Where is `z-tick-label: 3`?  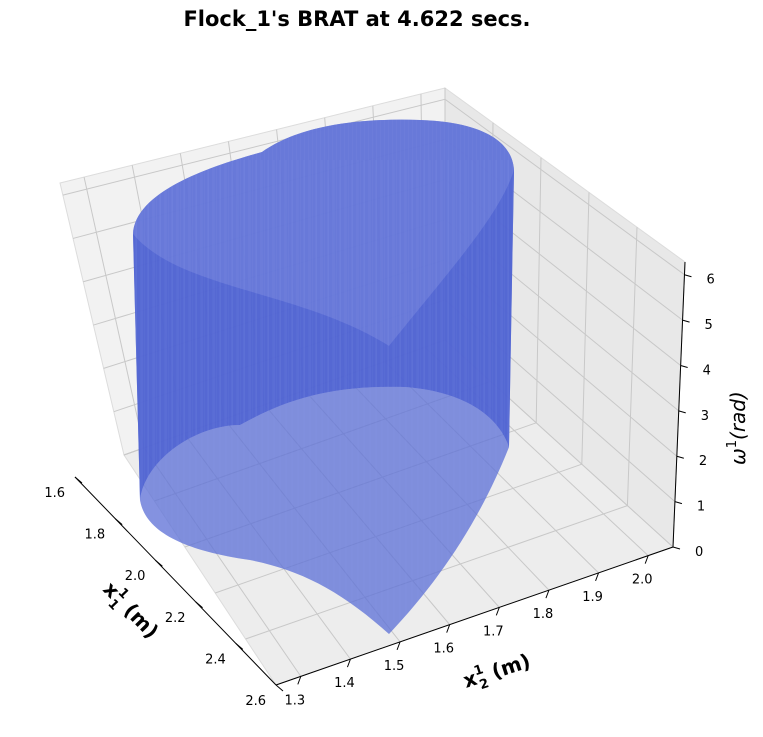
z-tick-label: 3 is located at coordinates (705, 416).